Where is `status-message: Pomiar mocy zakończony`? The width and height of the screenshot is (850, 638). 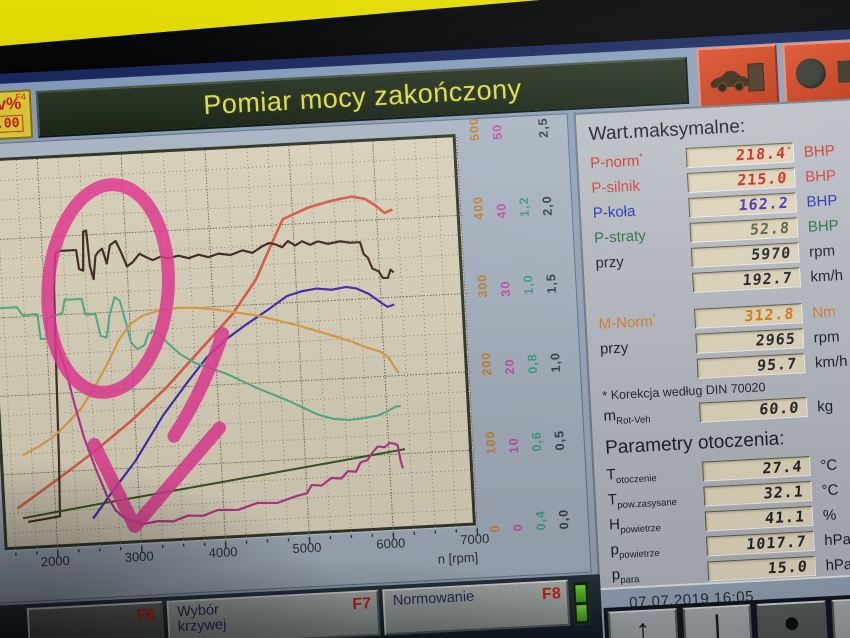 status-message: Pomiar mocy zakończony is located at coordinates (362, 97).